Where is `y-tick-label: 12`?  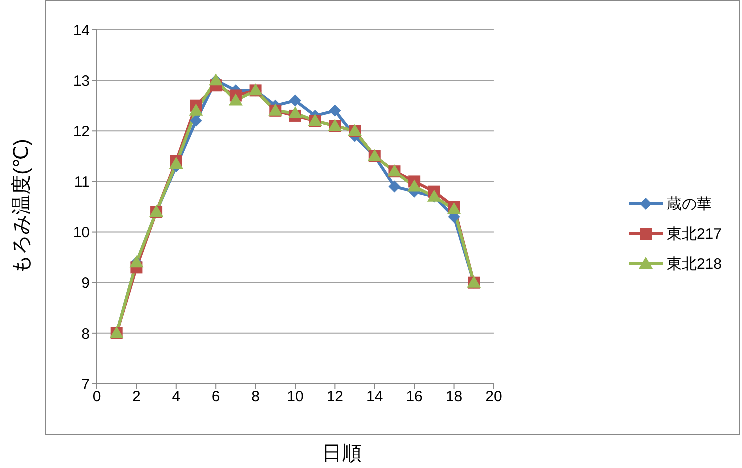
y-tick-label: 12 is located at coordinates (81, 131).